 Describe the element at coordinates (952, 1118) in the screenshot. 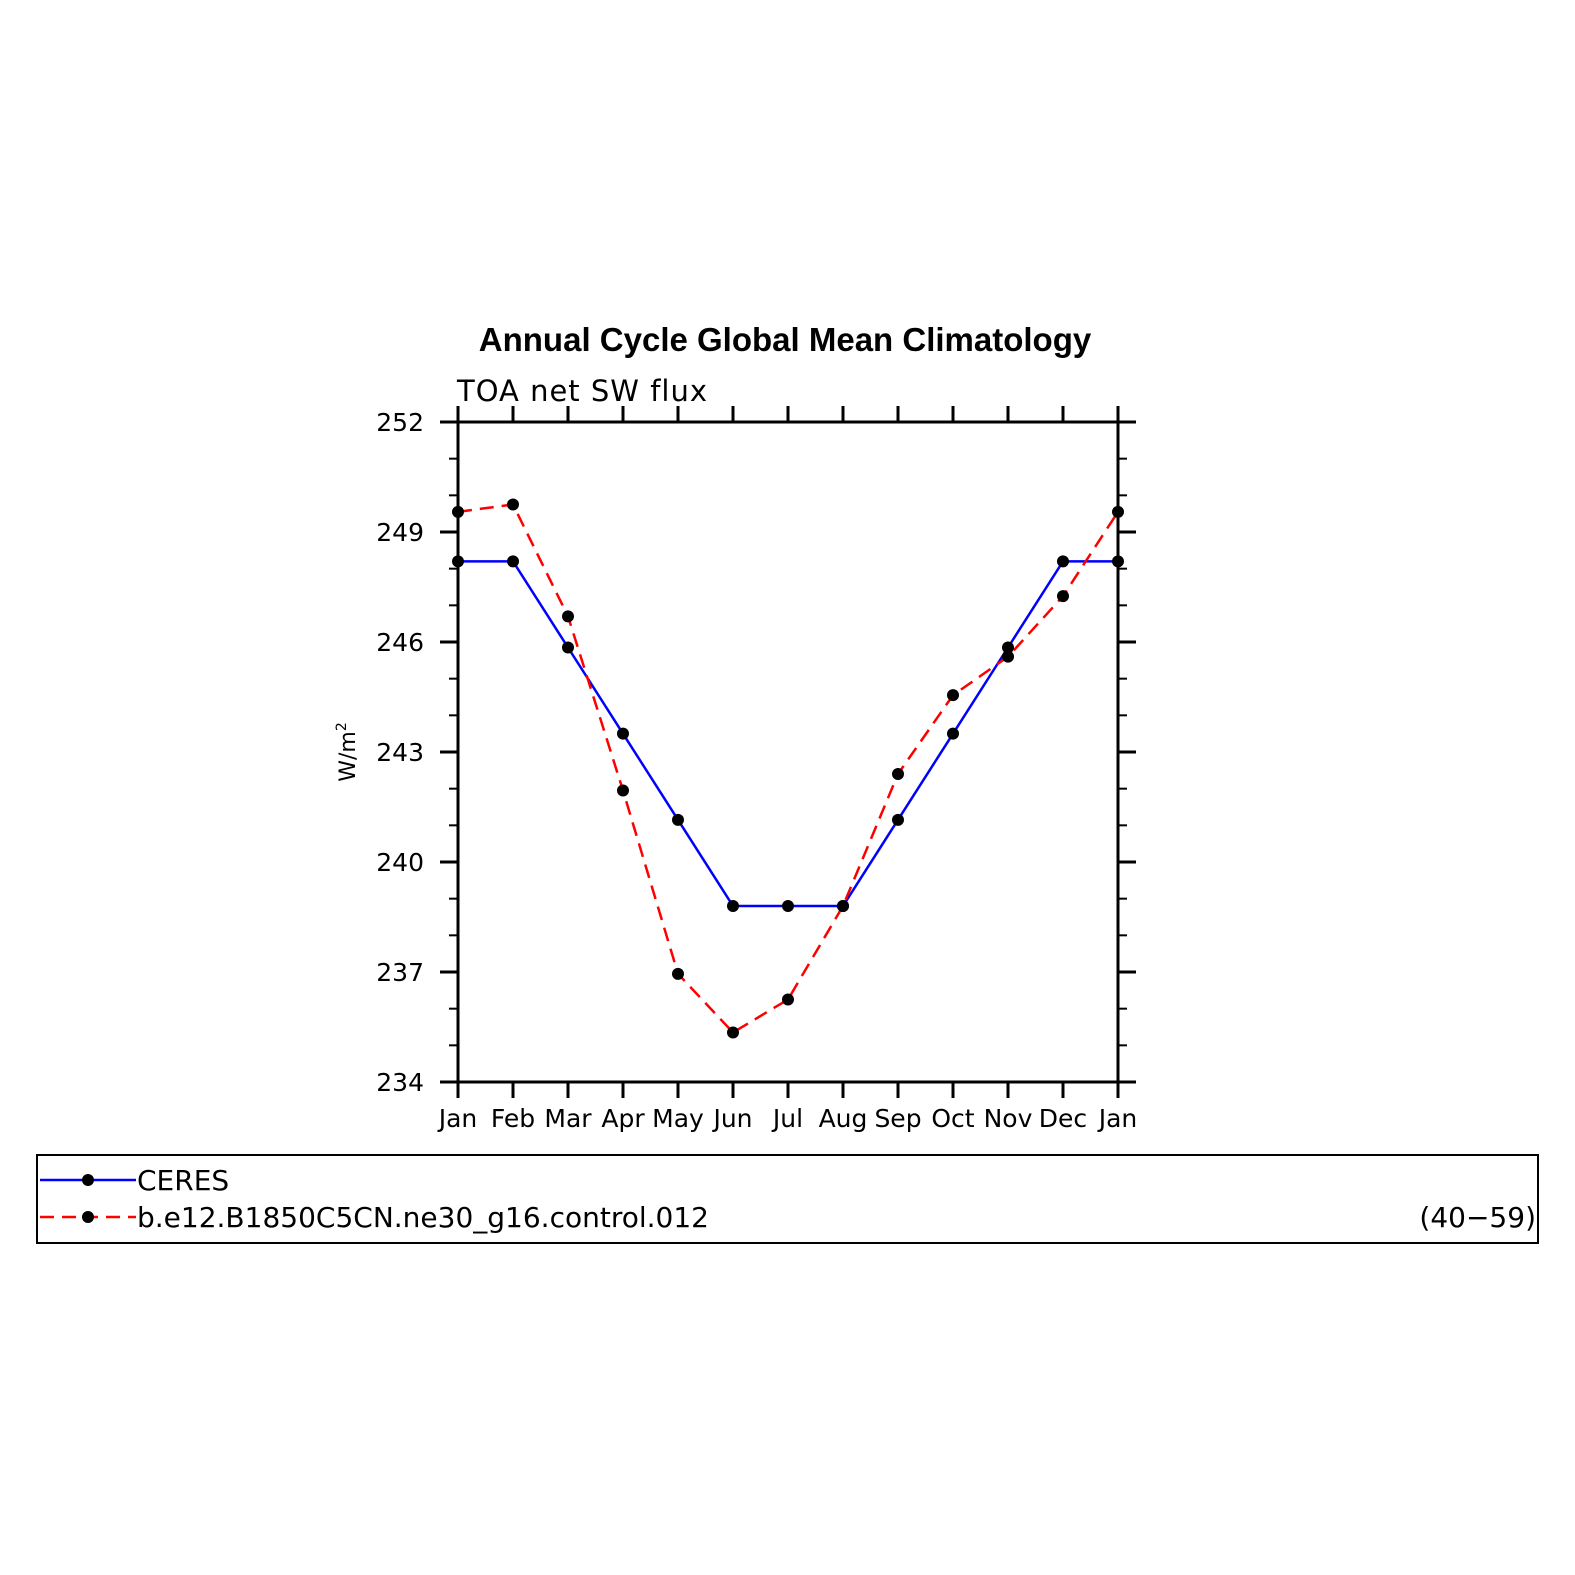

I see `x-tick-label: Oct` at that location.